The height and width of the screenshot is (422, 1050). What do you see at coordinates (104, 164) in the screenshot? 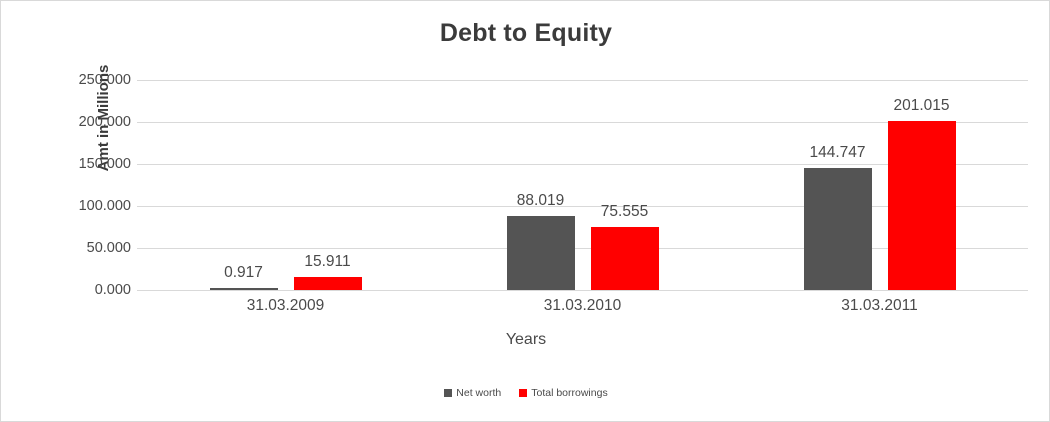
I see `y-axis-tick-label: 150.000` at bounding box center [104, 164].